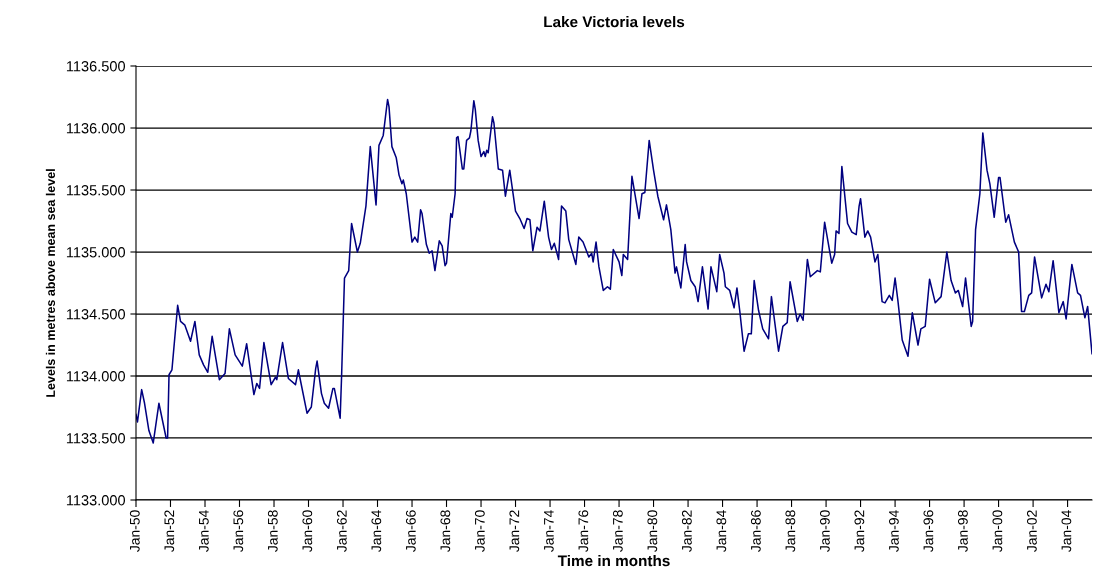 Image resolution: width=1093 pixels, height=573 pixels. Describe the element at coordinates (96, 500) in the screenshot. I see `y-tick-label: 1133.000` at that location.